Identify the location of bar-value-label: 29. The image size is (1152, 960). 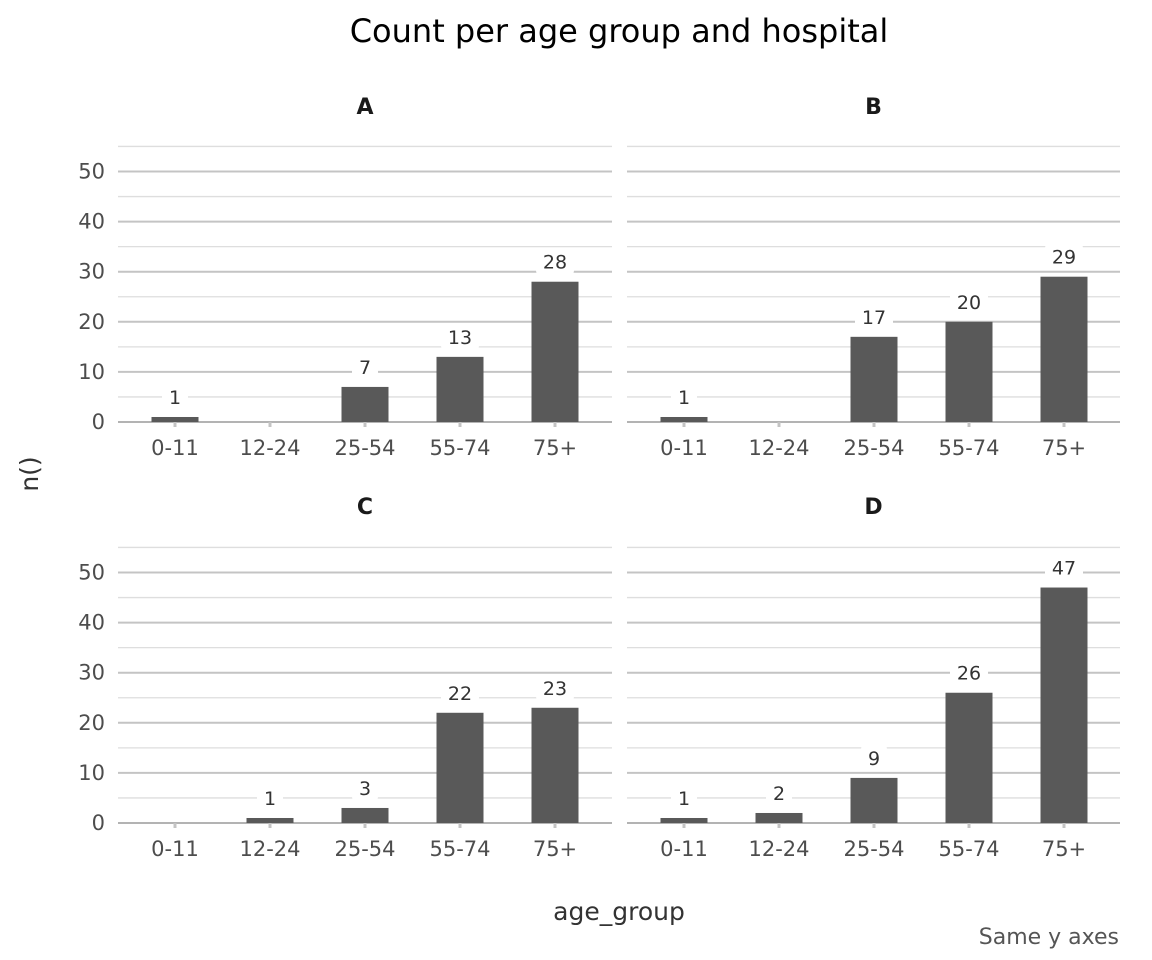
(1064, 258).